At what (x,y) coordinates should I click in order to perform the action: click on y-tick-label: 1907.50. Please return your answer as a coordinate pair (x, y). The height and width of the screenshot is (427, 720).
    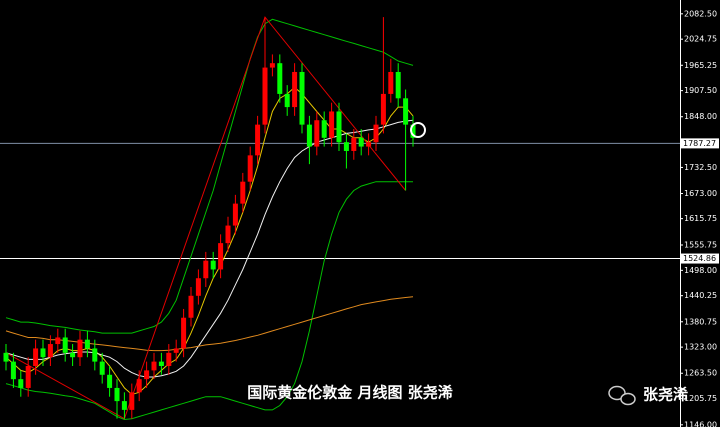
    Looking at the image, I should click on (700, 90).